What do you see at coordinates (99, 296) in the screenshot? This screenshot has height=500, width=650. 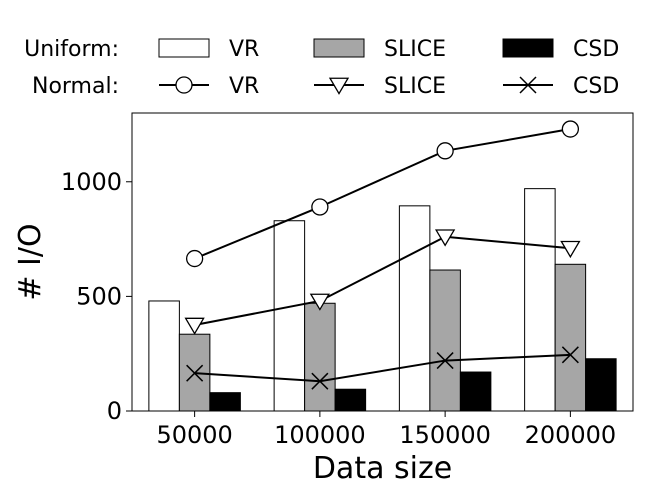 I see `y-tick-label: 500` at bounding box center [99, 296].